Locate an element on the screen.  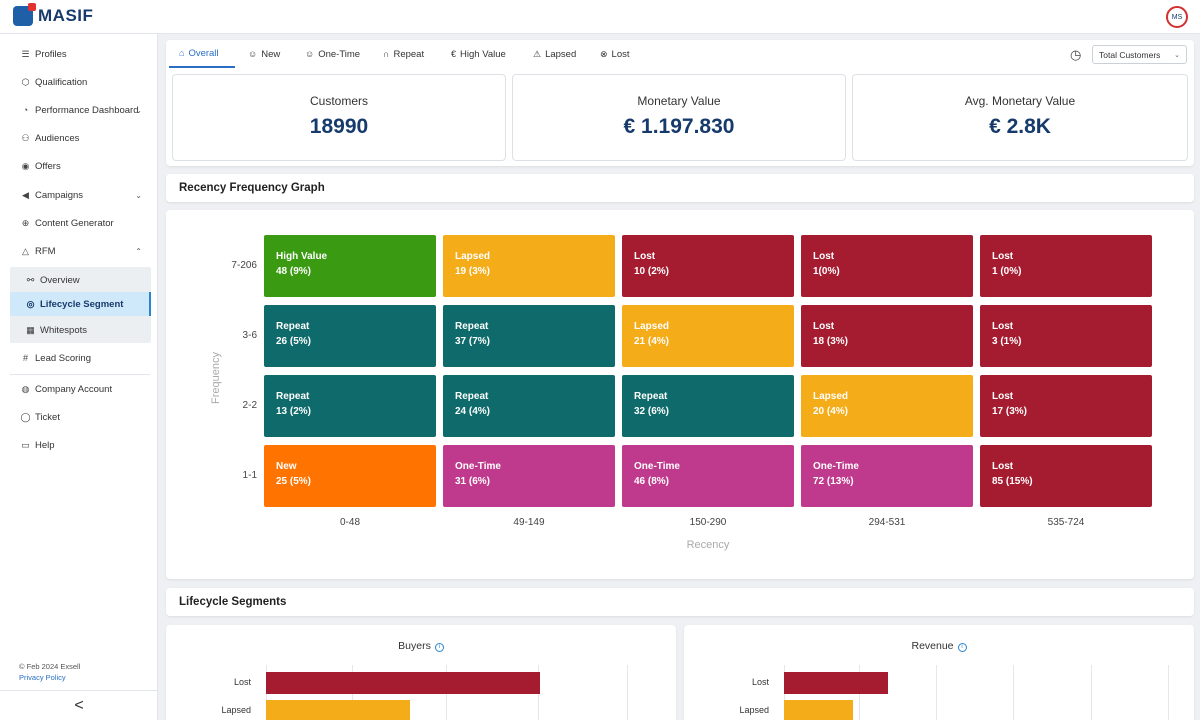
privacy-policy-link: Privacy Policy is located at coordinates (42, 677).